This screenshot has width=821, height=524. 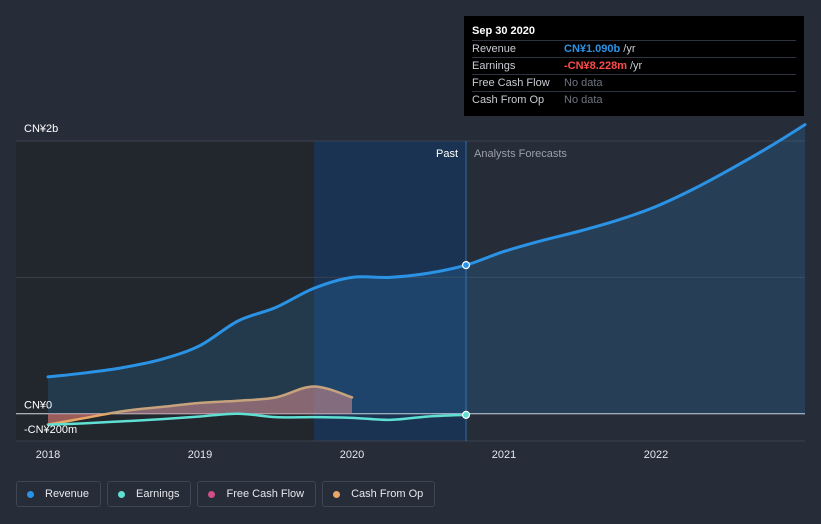 I want to click on y-tick-label-1: CN¥0, so click(x=38, y=406).